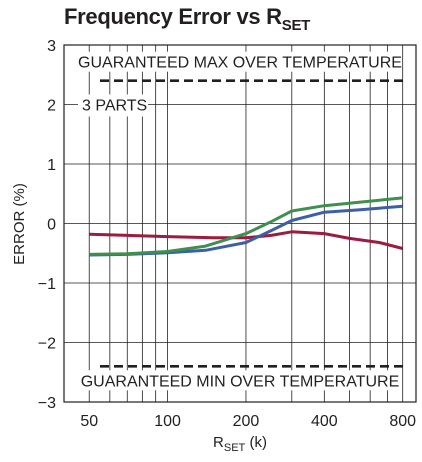 This screenshot has width=422, height=462. Describe the element at coordinates (240, 444) in the screenshot. I see `x-axis-label: RSET (k)` at that location.